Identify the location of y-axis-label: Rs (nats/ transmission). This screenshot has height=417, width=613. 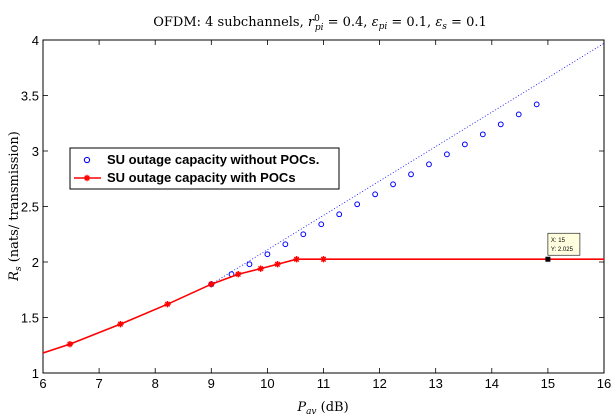
(15, 206).